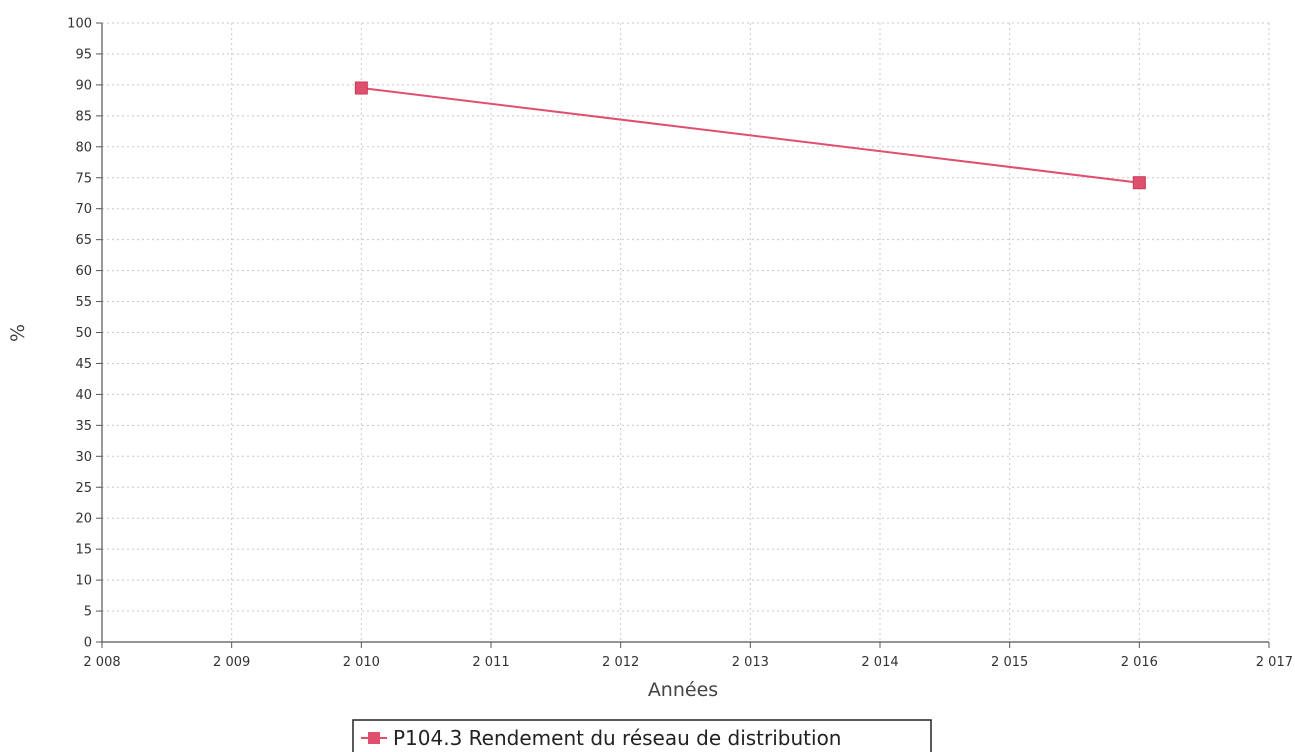 This screenshot has width=1295, height=752. Describe the element at coordinates (83, 395) in the screenshot. I see `y-tick-label: 40` at that location.